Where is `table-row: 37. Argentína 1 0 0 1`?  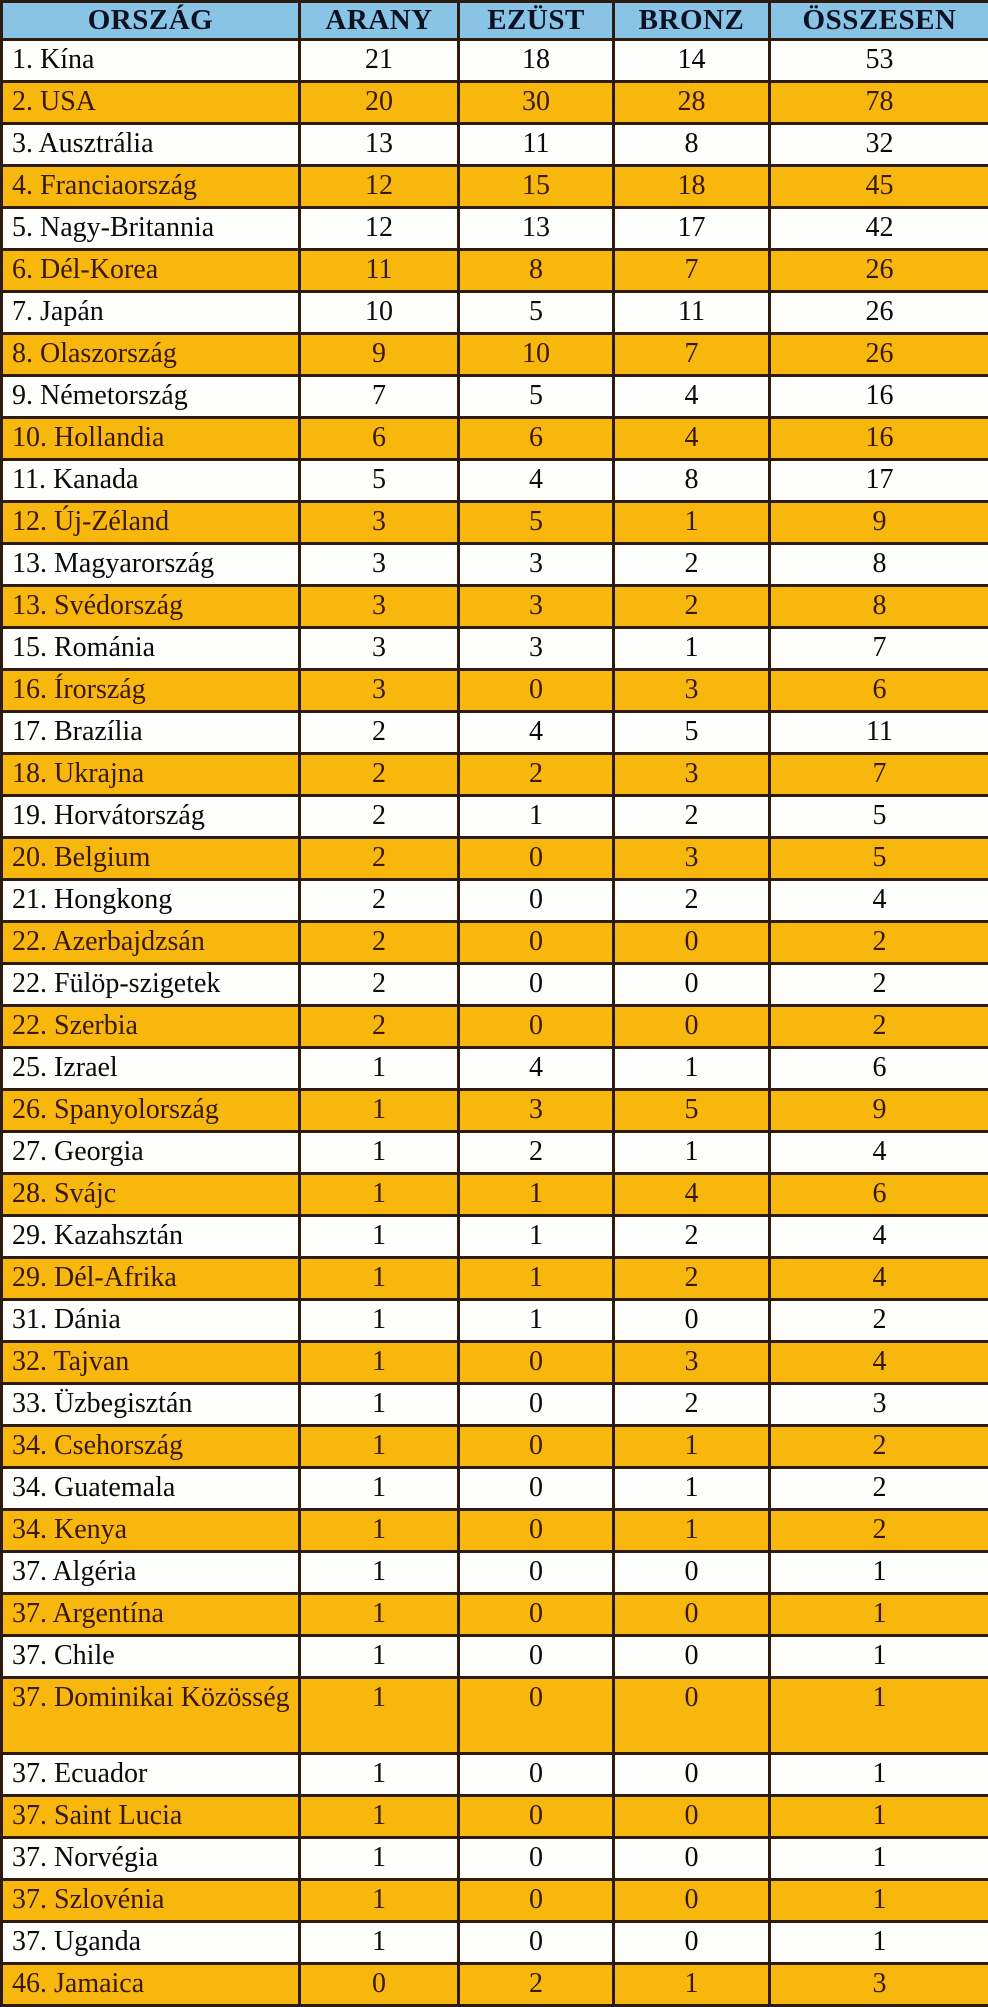
table-row: 37. Argentína 1 0 0 1 is located at coordinates (495, 1615).